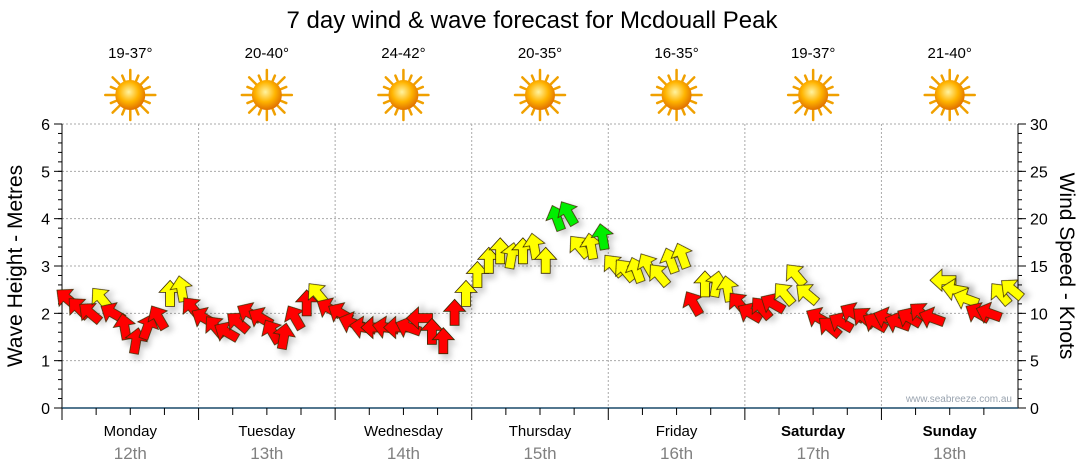  What do you see at coordinates (266, 431) in the screenshot?
I see `day-label: Tuesday` at bounding box center [266, 431].